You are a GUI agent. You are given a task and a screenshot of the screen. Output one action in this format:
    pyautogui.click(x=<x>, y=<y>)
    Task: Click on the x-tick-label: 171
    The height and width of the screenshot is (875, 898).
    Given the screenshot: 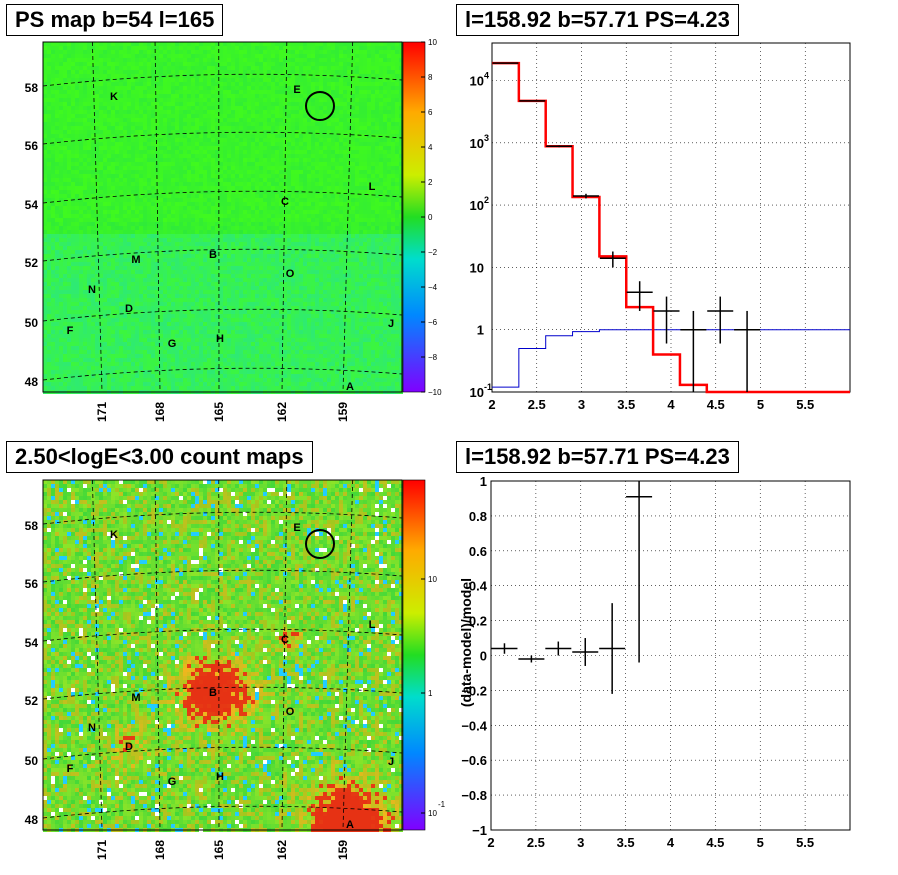 What is the action you would take?
    pyautogui.click(x=102, y=412)
    